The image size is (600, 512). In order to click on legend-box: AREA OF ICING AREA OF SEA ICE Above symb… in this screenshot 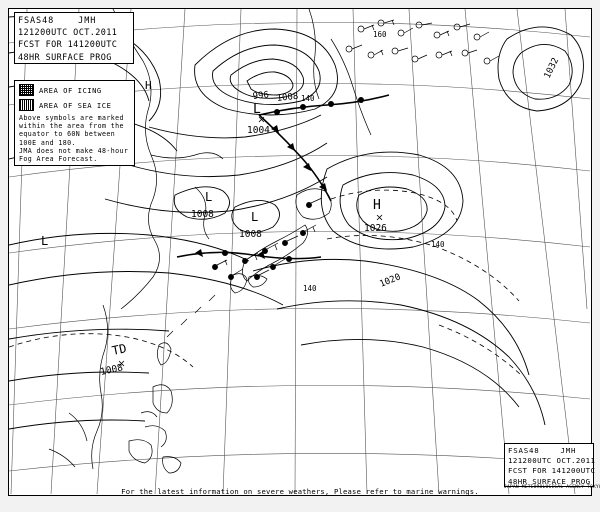, I will do `click(74, 123)`.